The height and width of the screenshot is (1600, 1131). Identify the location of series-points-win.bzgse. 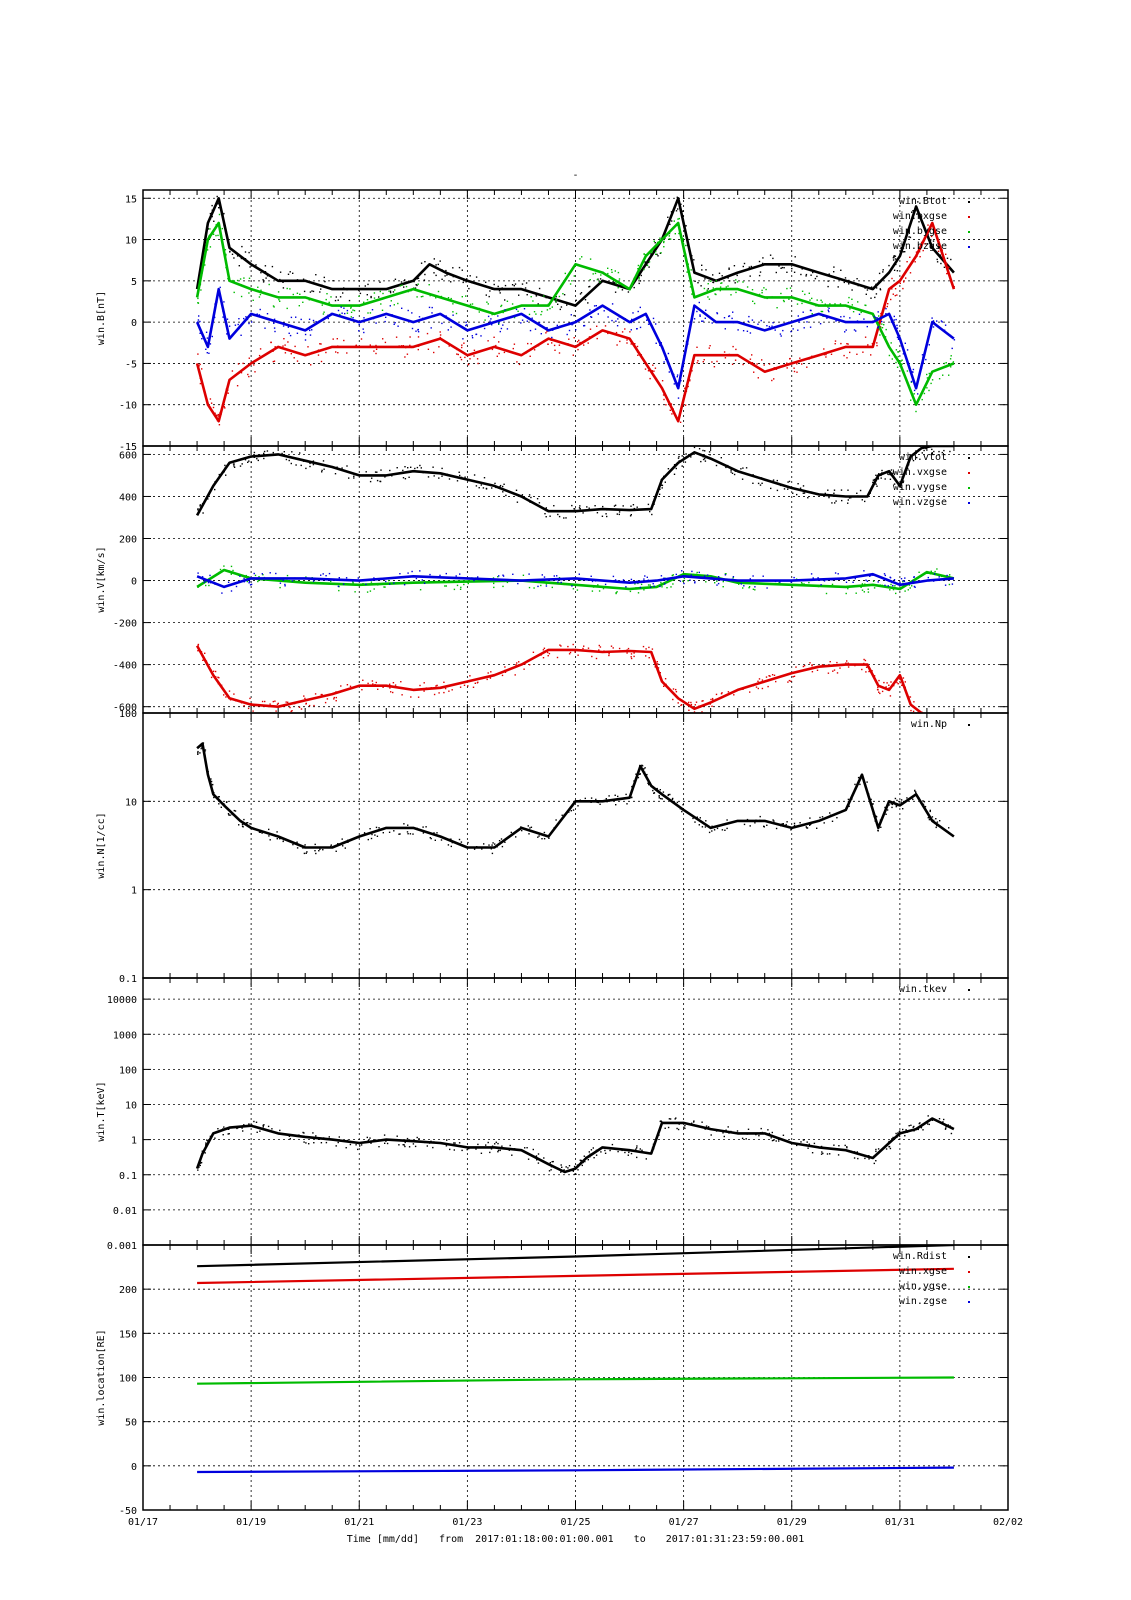
(576, 342).